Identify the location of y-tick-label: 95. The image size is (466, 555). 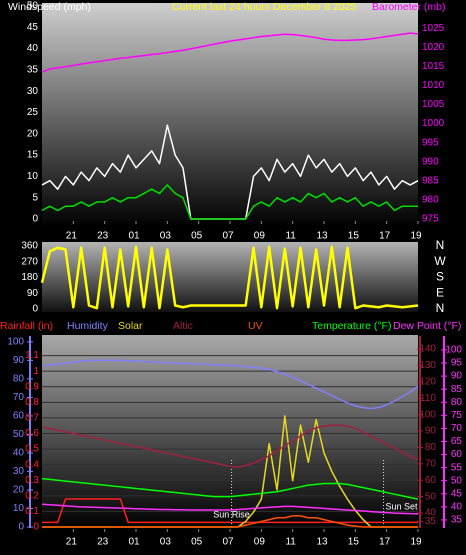
(457, 363).